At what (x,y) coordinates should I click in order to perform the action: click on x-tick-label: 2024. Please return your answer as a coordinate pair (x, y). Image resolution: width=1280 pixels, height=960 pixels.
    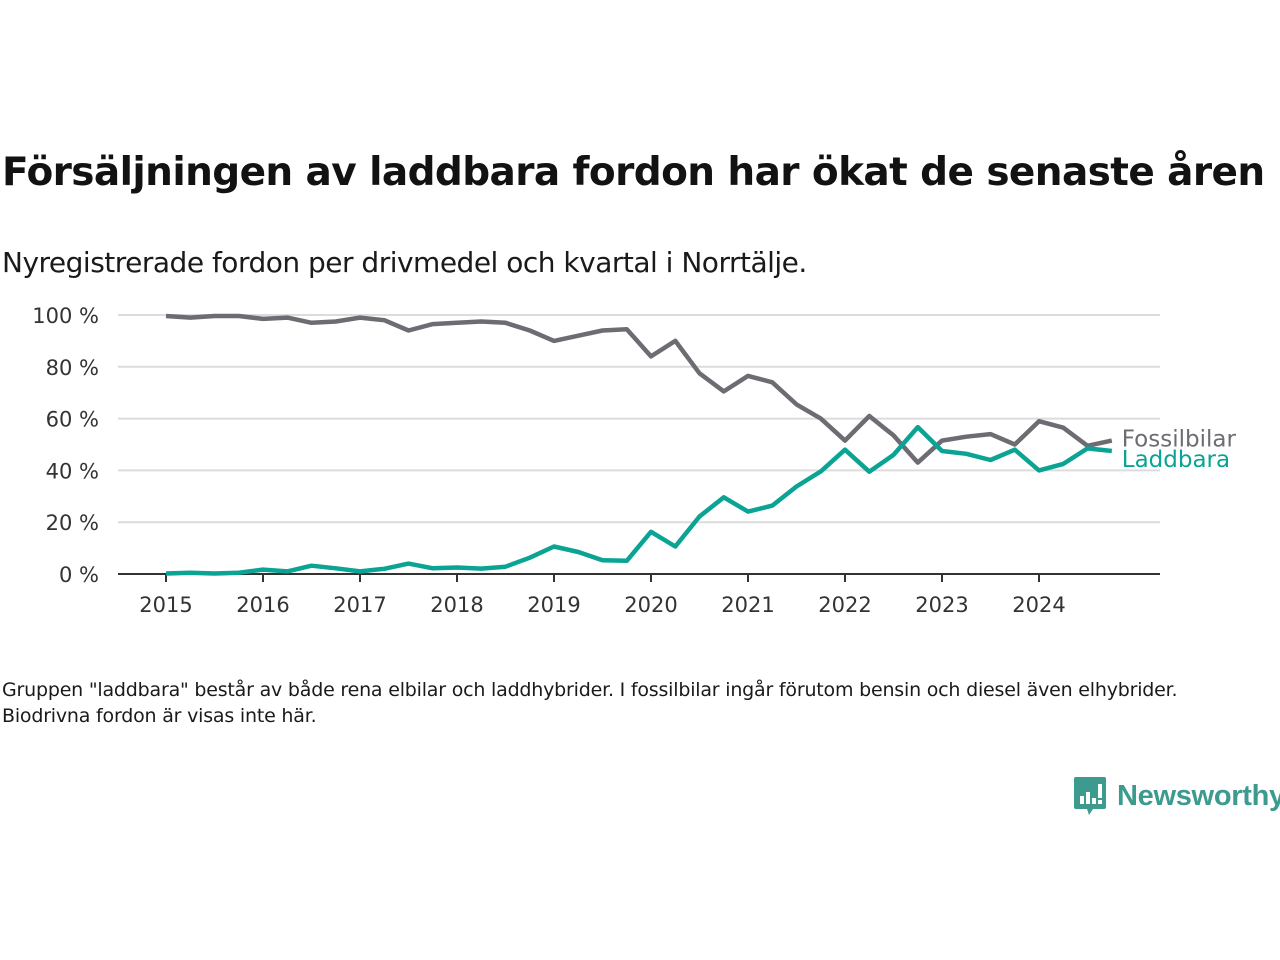
    Looking at the image, I should click on (1038, 605).